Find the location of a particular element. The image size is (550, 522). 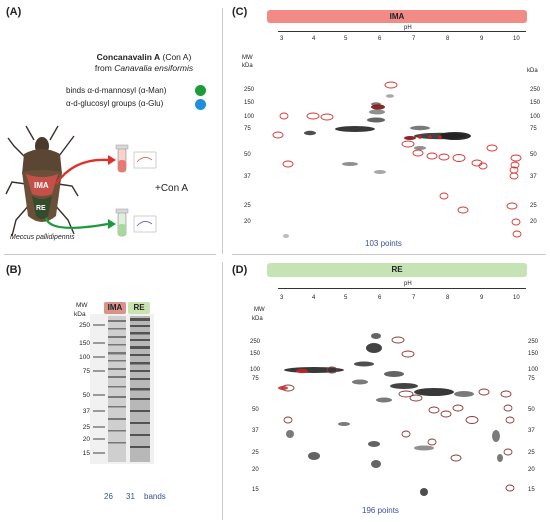

ph-tick-label: 9 is located at coordinates (482, 298).